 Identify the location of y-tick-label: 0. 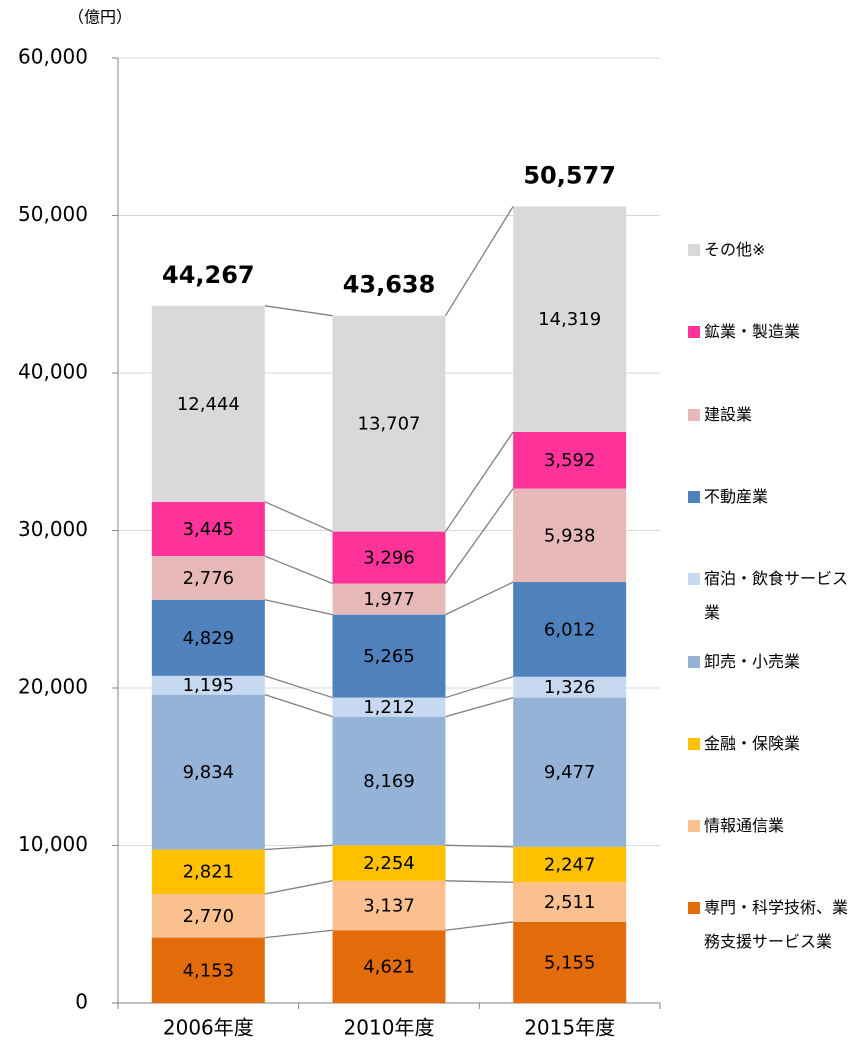
(81, 1002).